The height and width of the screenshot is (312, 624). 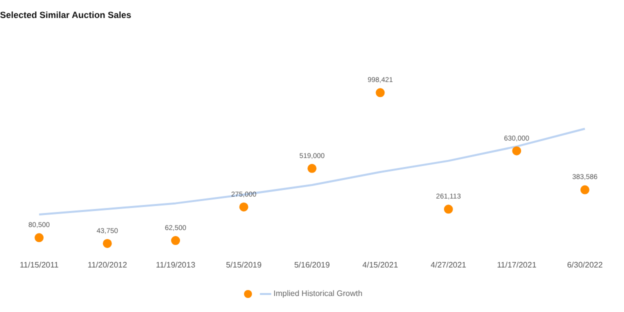 I want to click on x-tick-label: 11/15/2011, so click(x=40, y=265).